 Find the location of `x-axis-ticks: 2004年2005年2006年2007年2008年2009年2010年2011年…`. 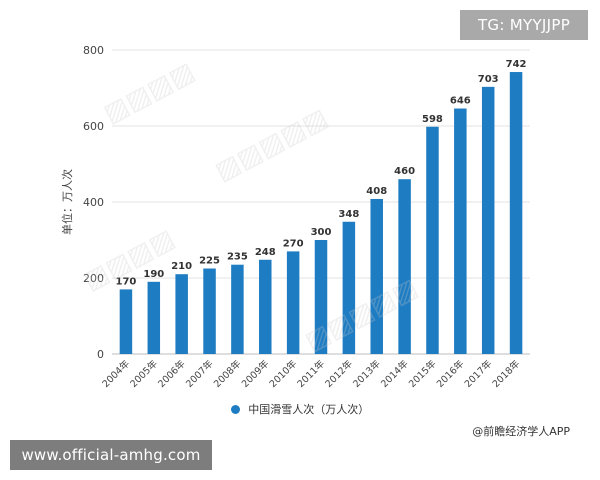

x-axis-ticks: 2004年2005年2006年2007年2008年2009年2010年2011年… is located at coordinates (311, 373).